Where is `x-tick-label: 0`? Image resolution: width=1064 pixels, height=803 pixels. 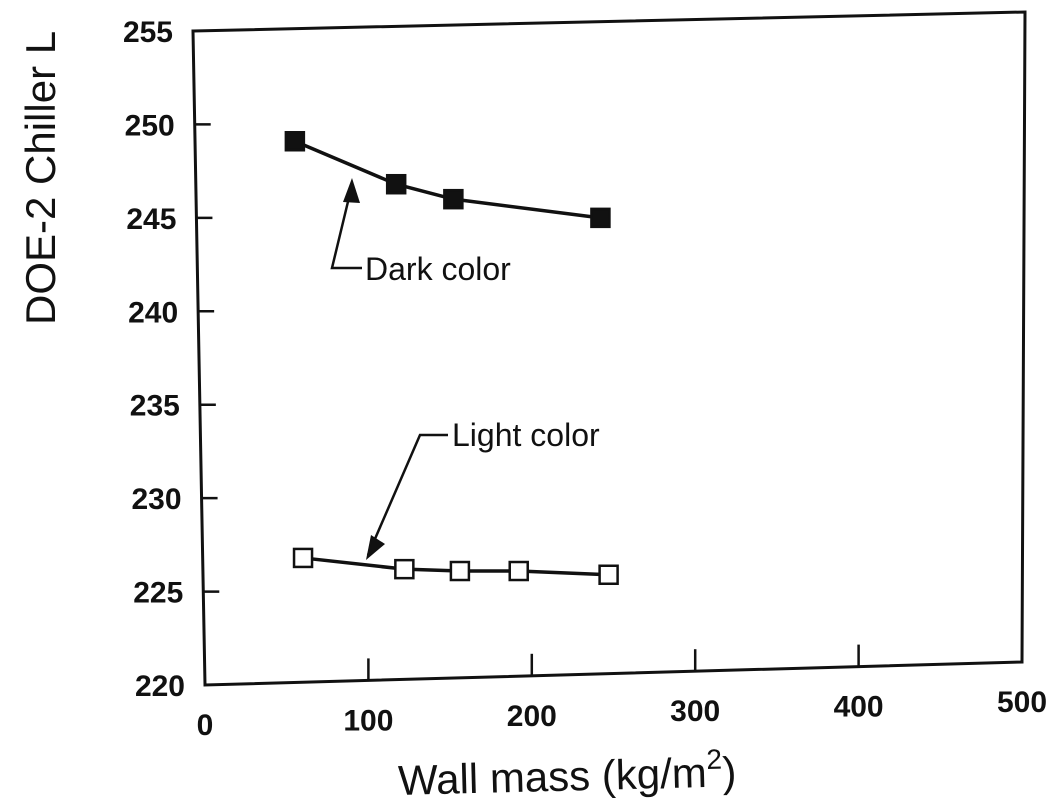 x-tick-label: 0 is located at coordinates (205, 725).